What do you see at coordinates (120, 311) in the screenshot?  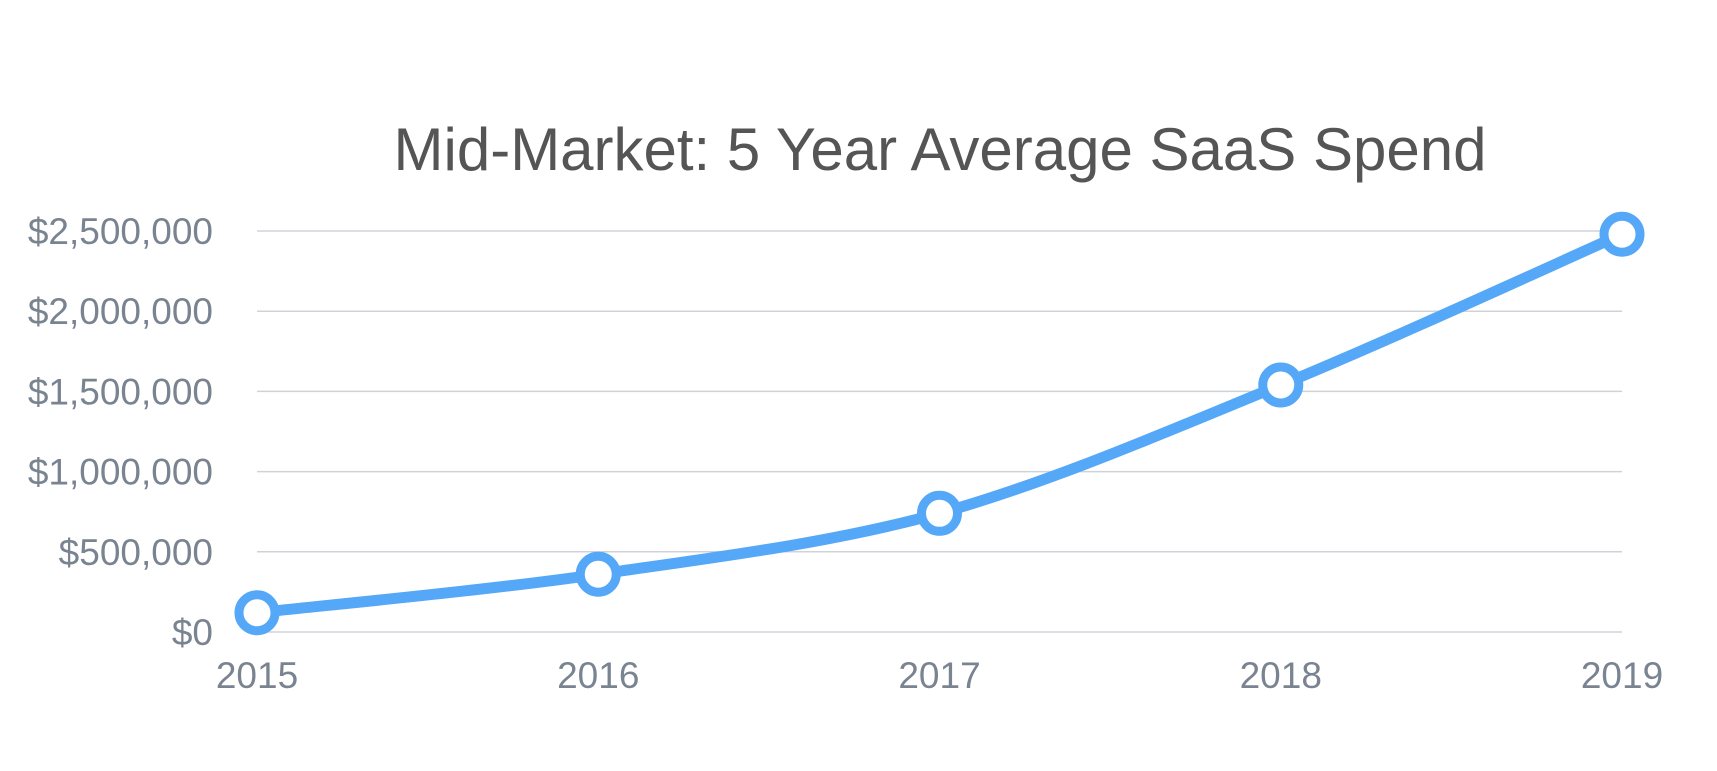 I see `y-tick-label: $2,000,000` at bounding box center [120, 311].